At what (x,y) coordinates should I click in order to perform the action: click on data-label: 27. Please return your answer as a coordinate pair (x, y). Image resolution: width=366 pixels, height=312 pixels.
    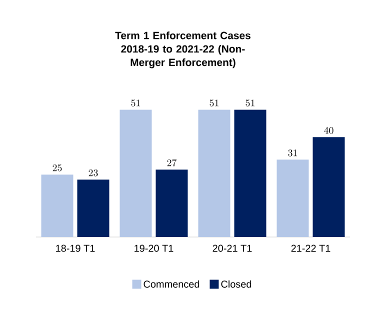
    Looking at the image, I should click on (172, 162).